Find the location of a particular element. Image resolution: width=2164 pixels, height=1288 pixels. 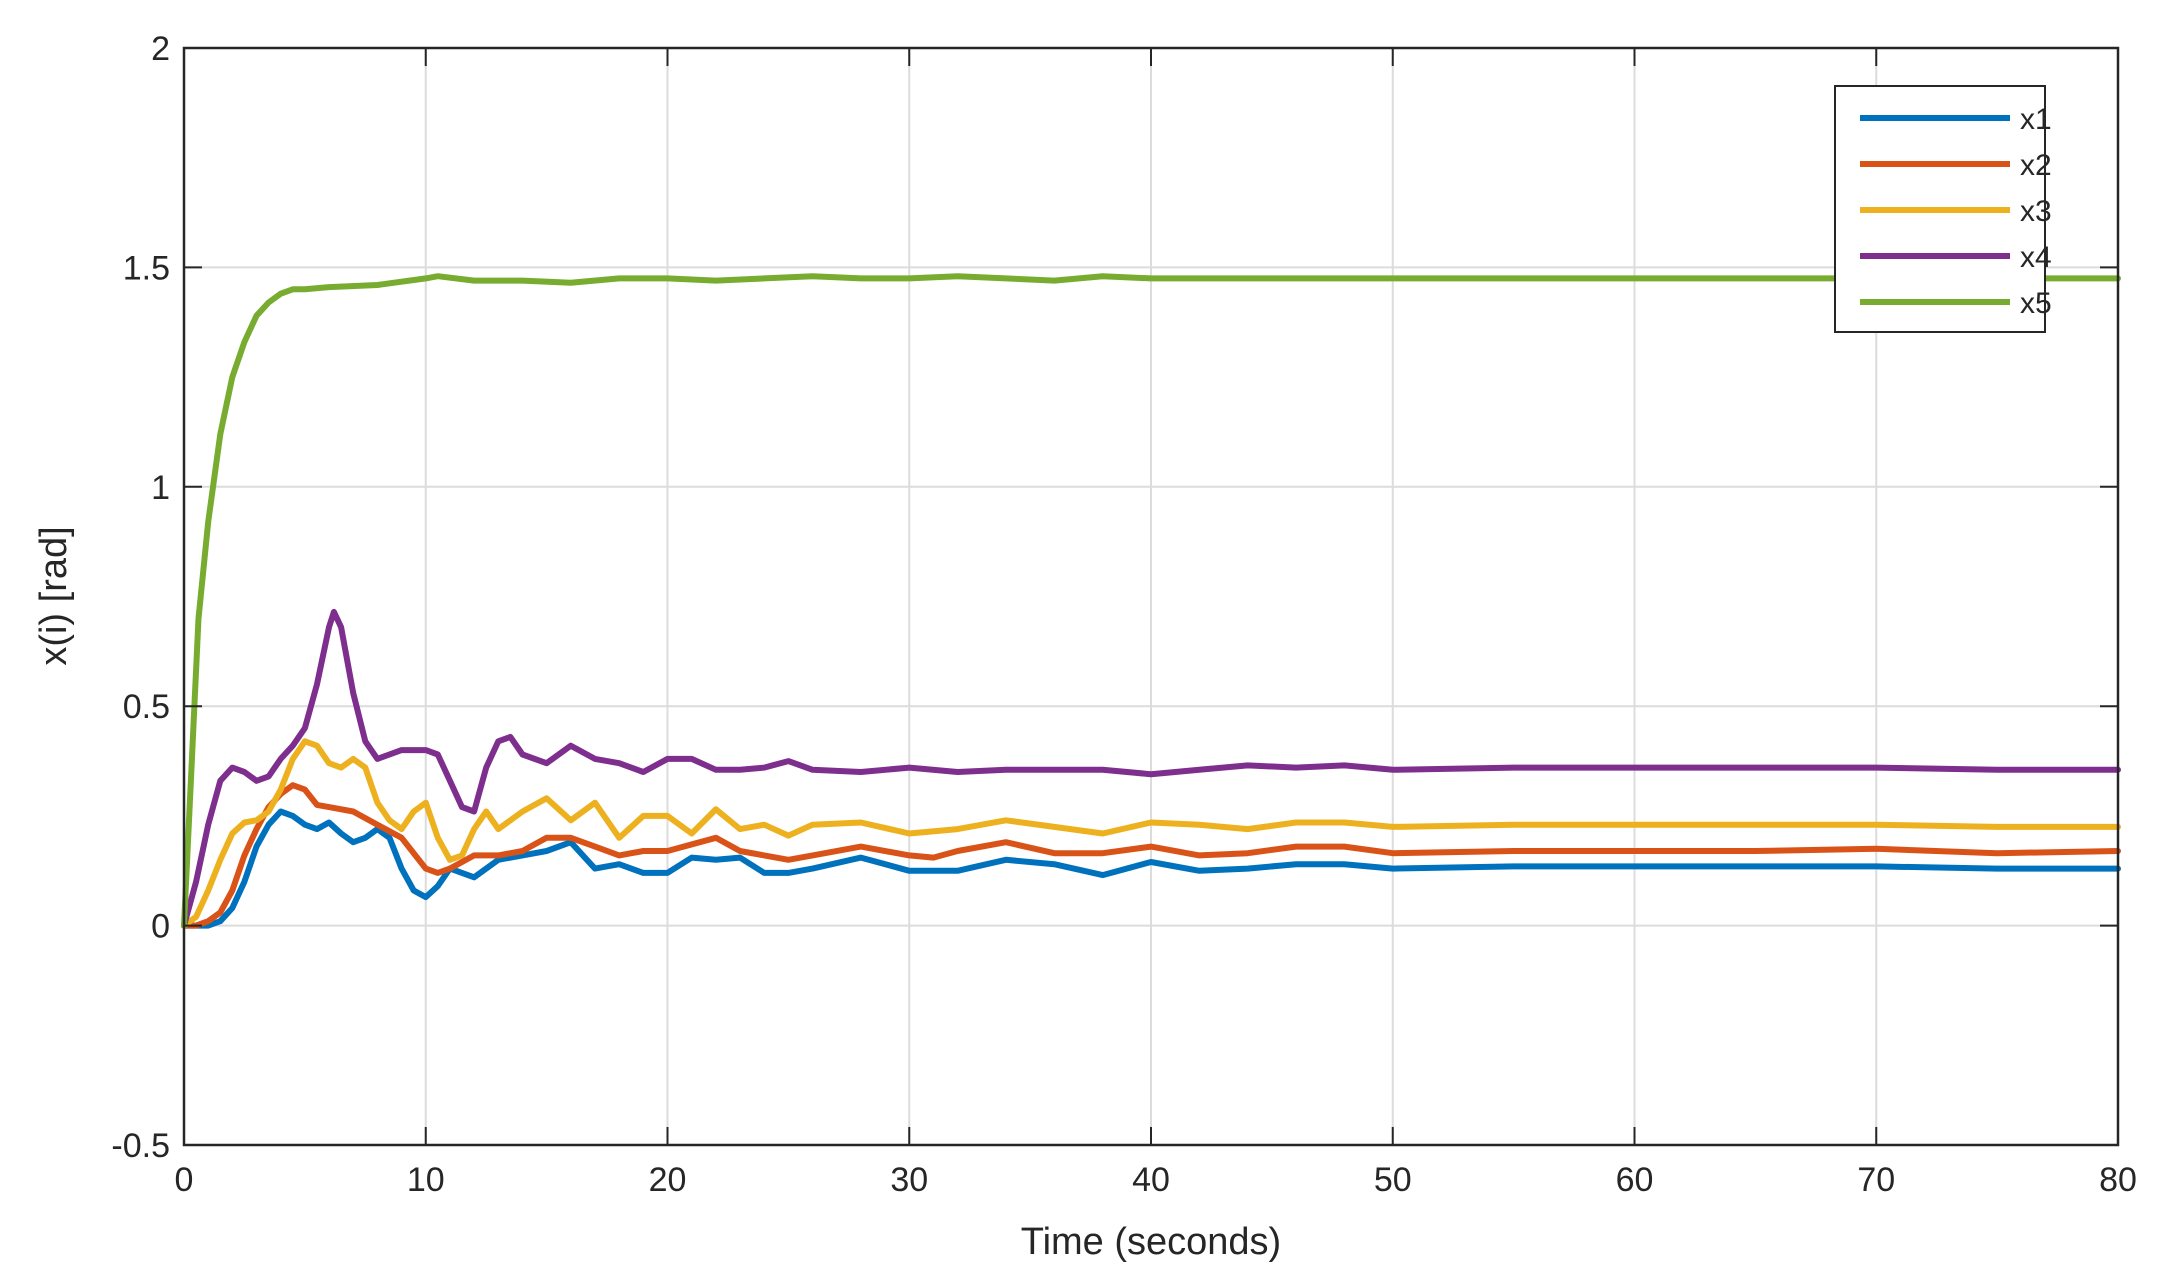

x-tick-label: 70 is located at coordinates (1876, 1180).